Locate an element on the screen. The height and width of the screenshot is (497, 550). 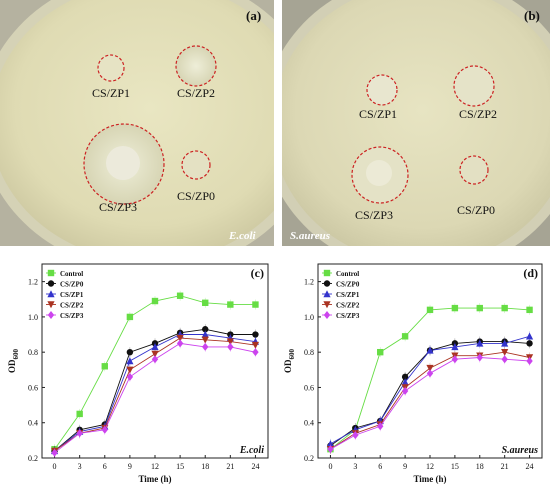
y-tick-label: 1.0 is located at coordinates (33, 317).